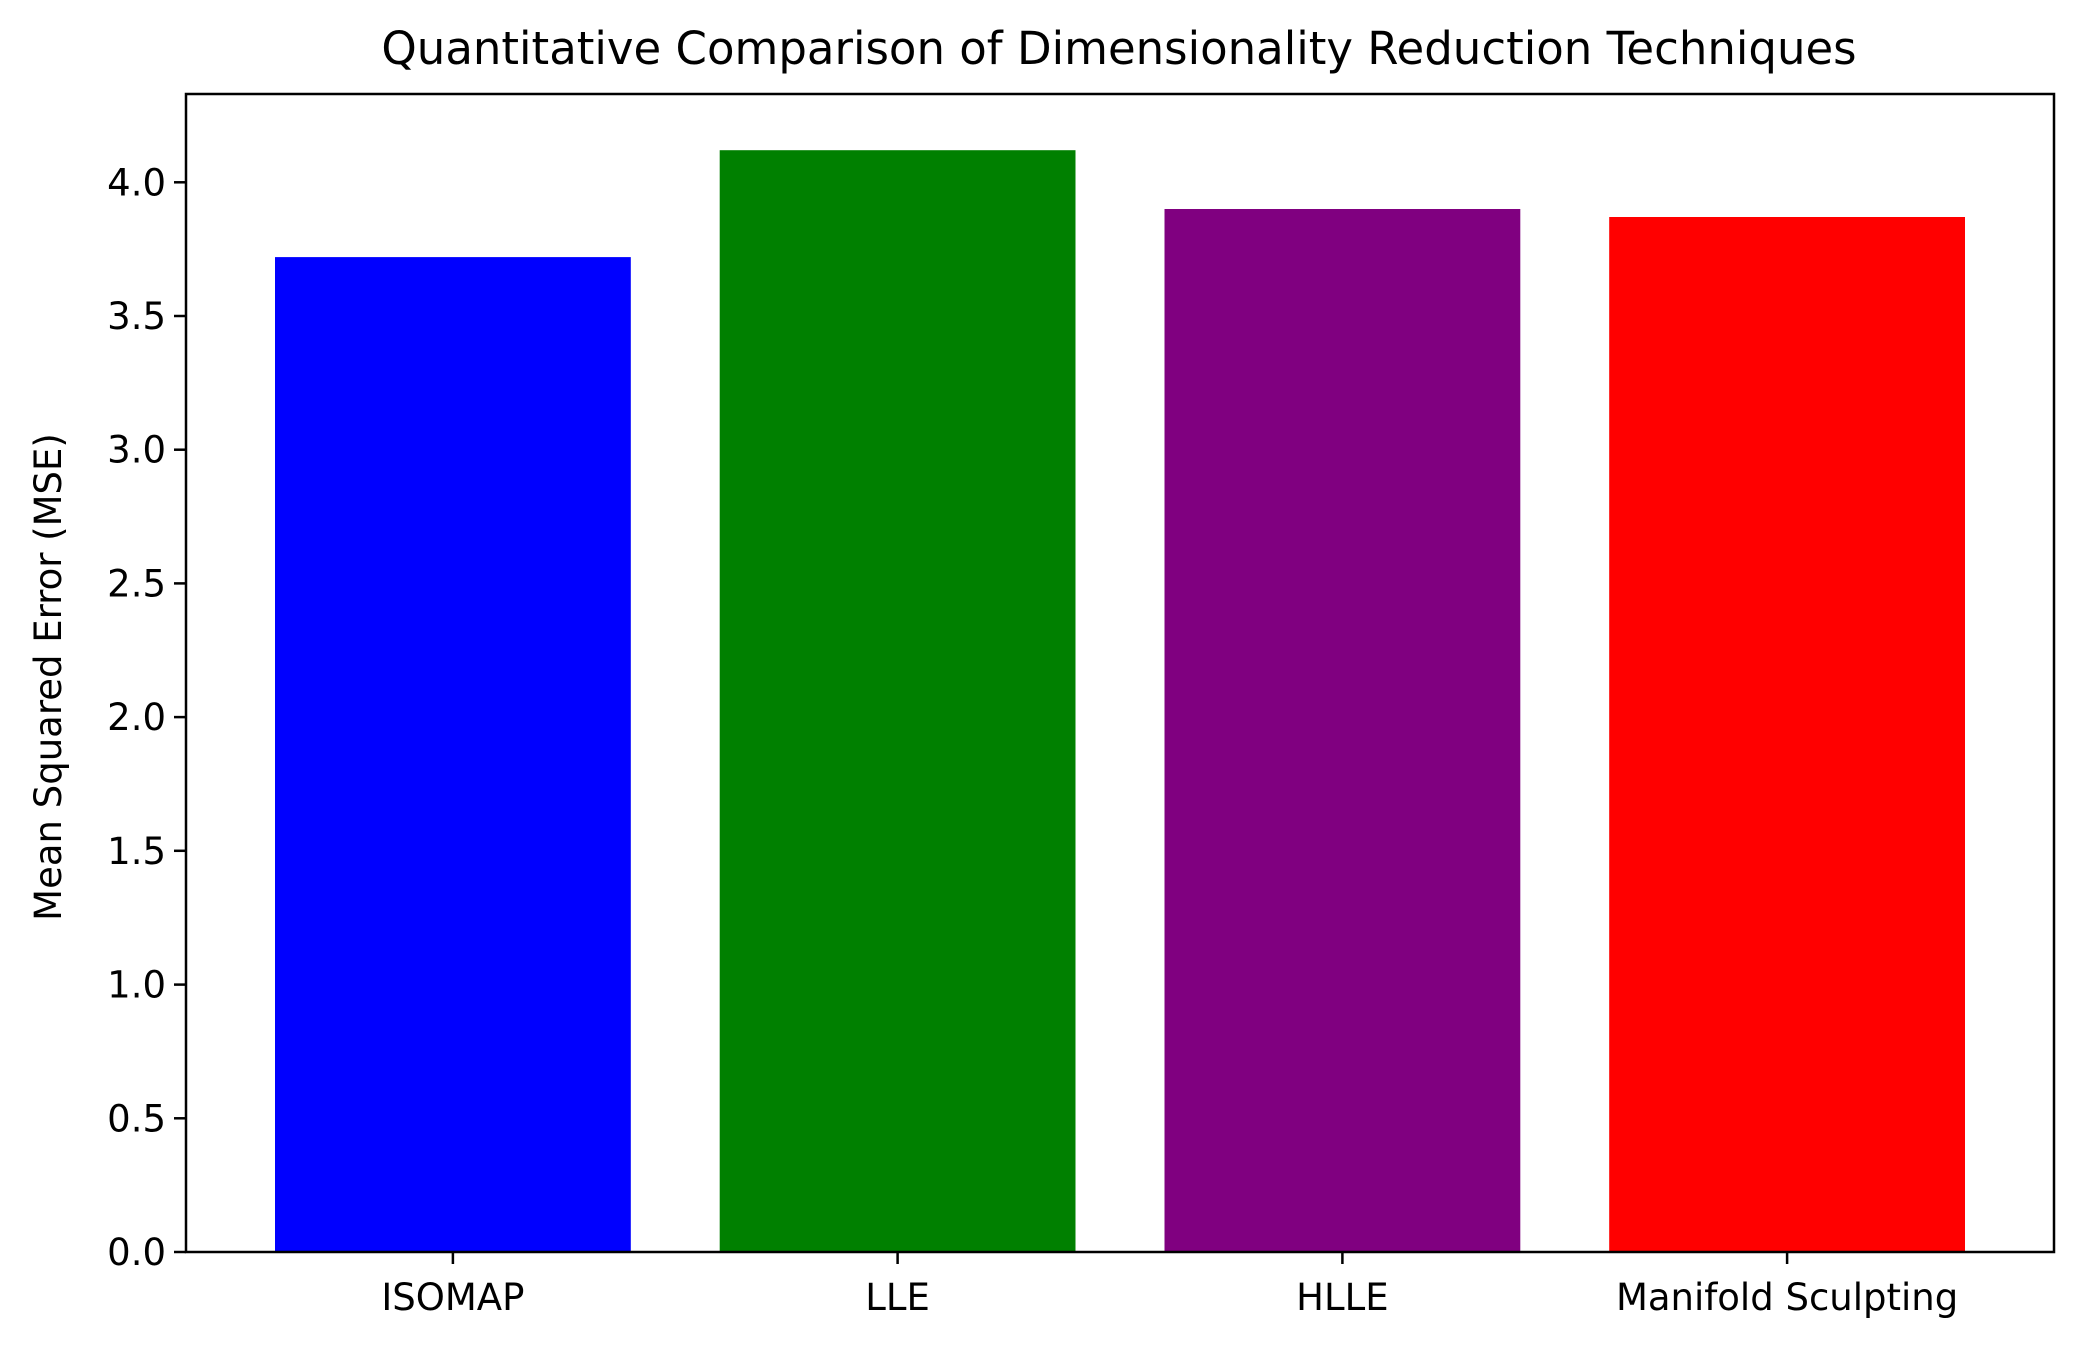 The width and height of the screenshot is (2074, 1349). Describe the element at coordinates (897, 701) in the screenshot. I see `bar-lle` at that location.